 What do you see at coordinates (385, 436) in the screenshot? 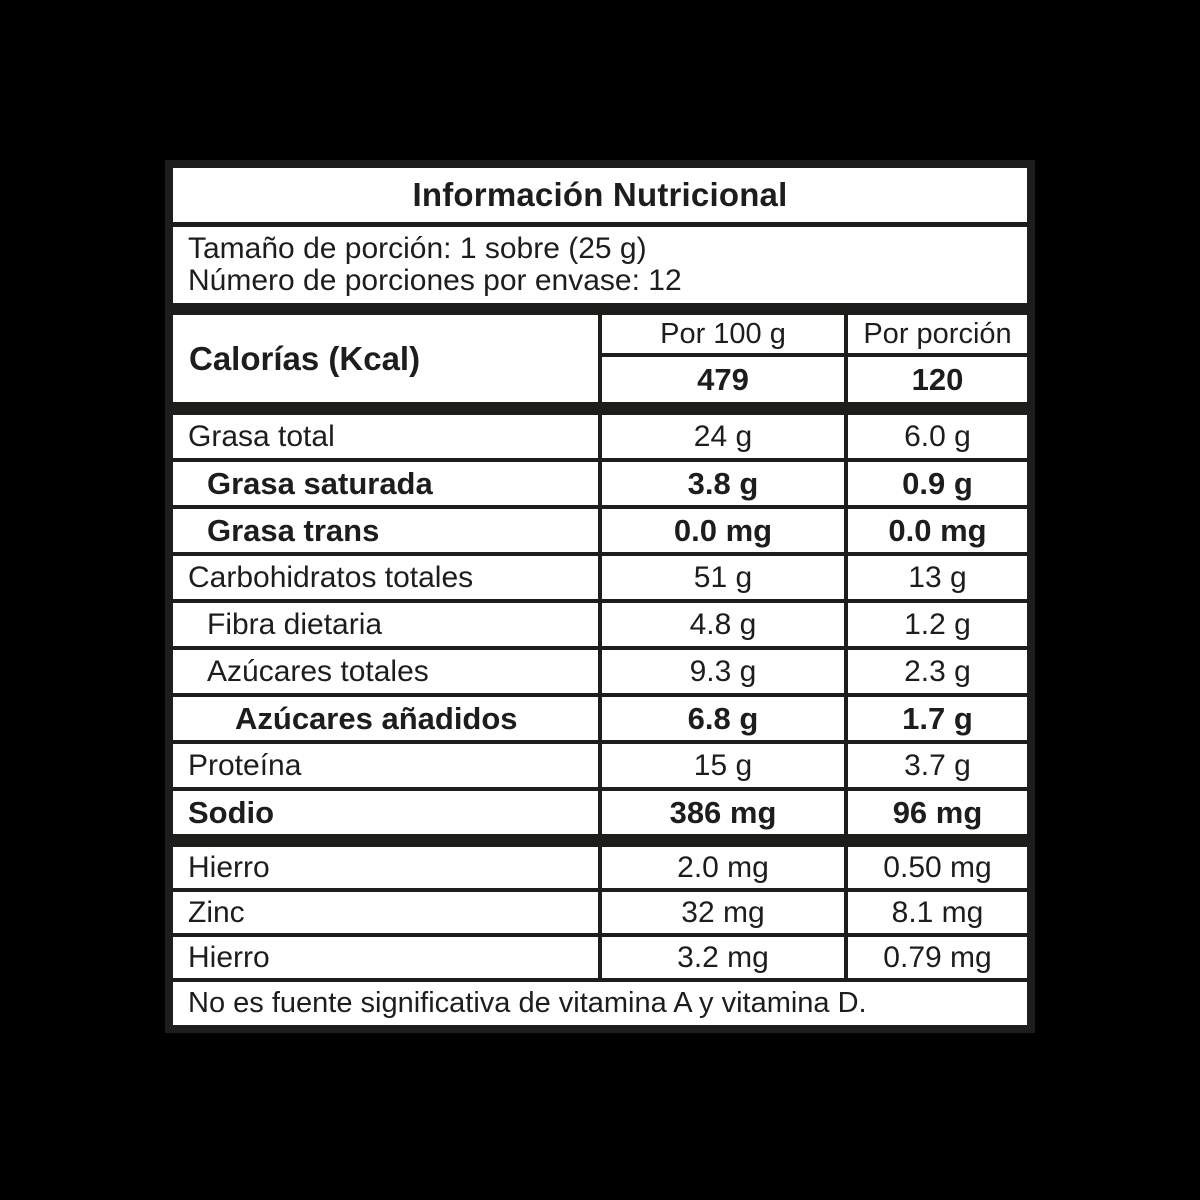
I see `nutrient-label: Grasa total` at bounding box center [385, 436].